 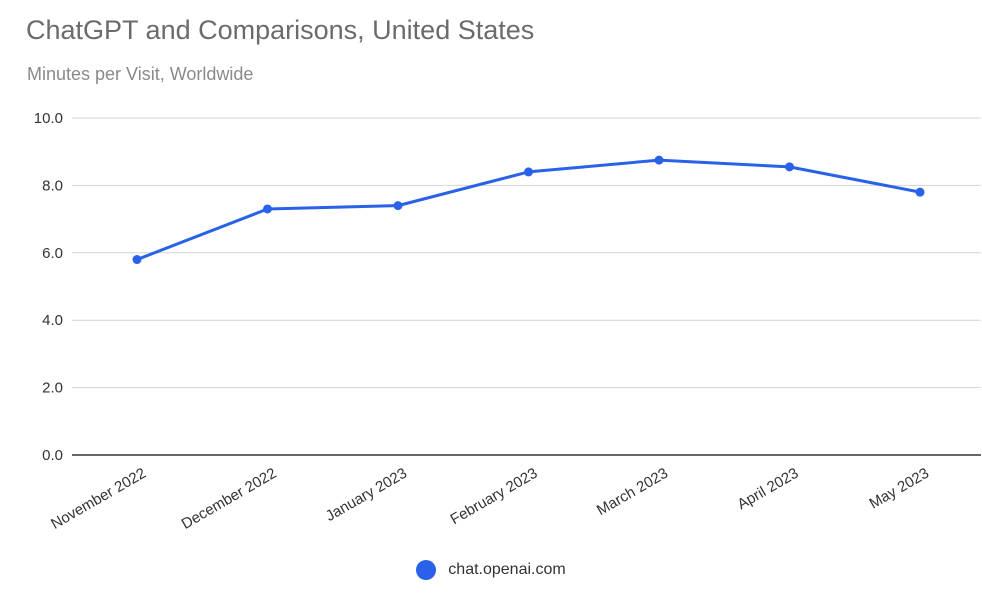 What do you see at coordinates (768, 489) in the screenshot?
I see `x-tick-label: April 2023` at bounding box center [768, 489].